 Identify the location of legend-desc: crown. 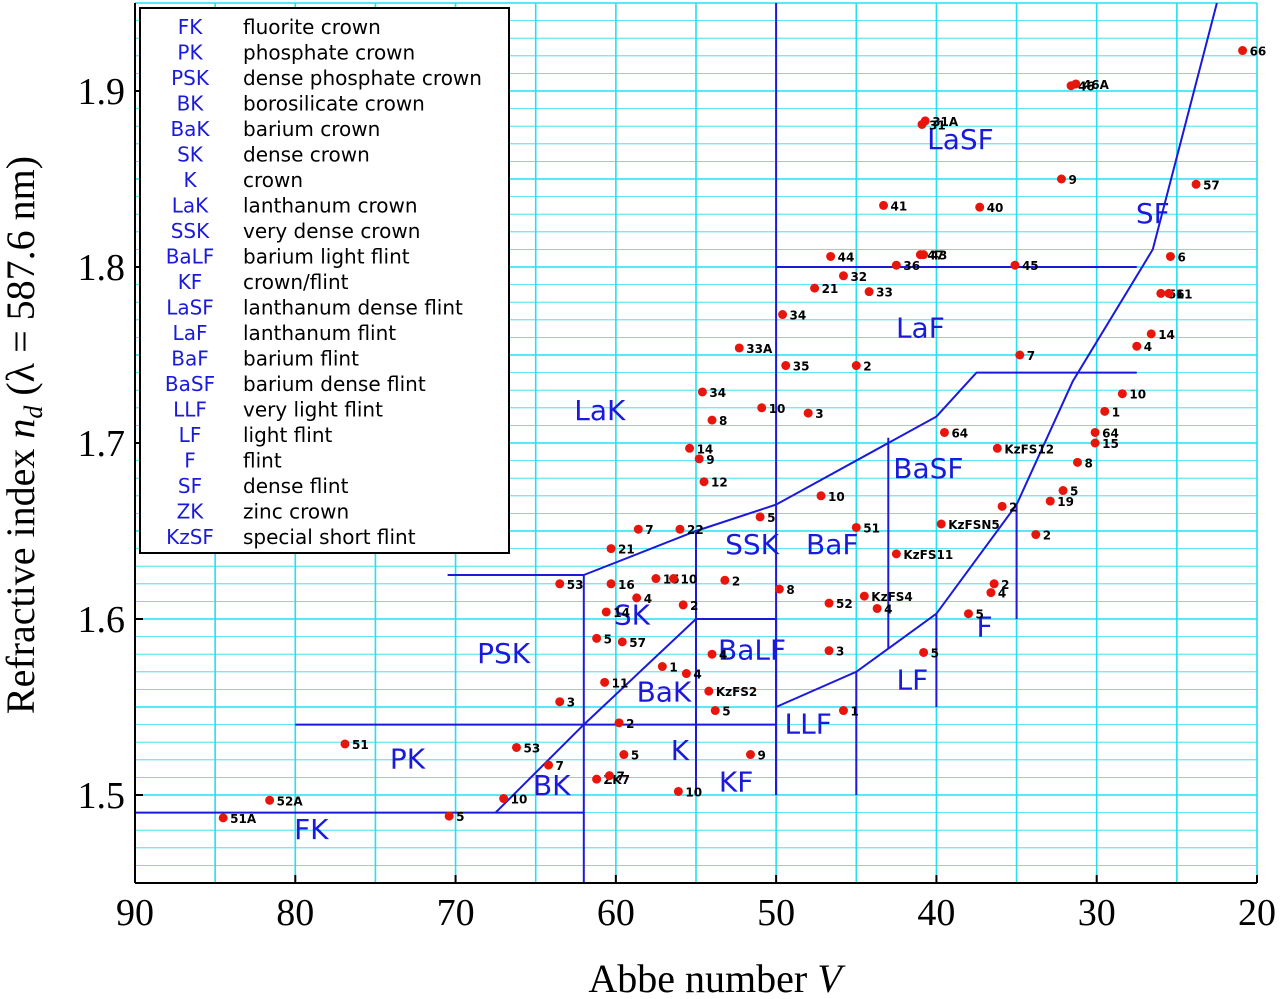
(273, 180).